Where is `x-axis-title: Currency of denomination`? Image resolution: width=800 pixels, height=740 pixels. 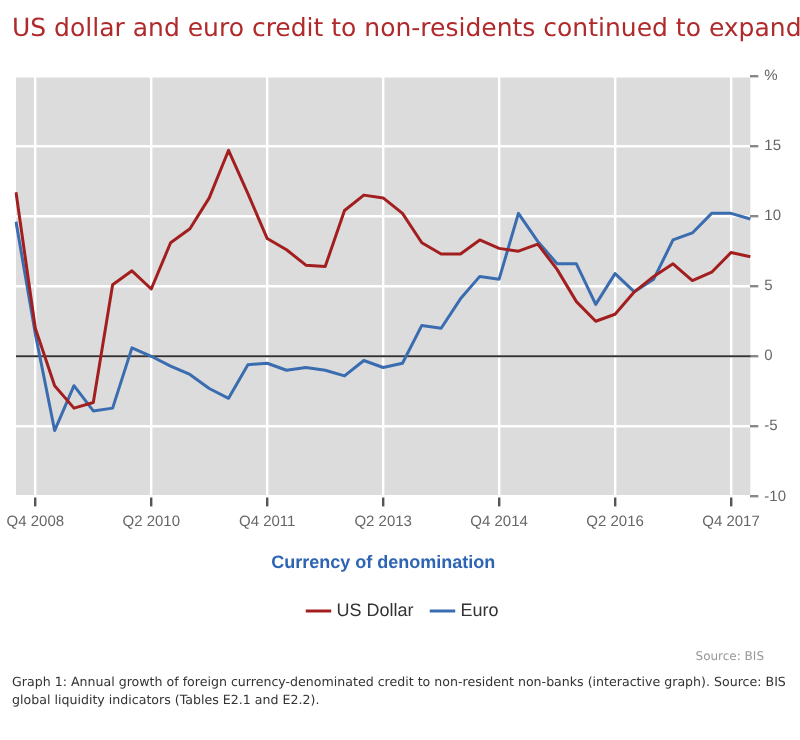
x-axis-title: Currency of denomination is located at coordinates (383, 562).